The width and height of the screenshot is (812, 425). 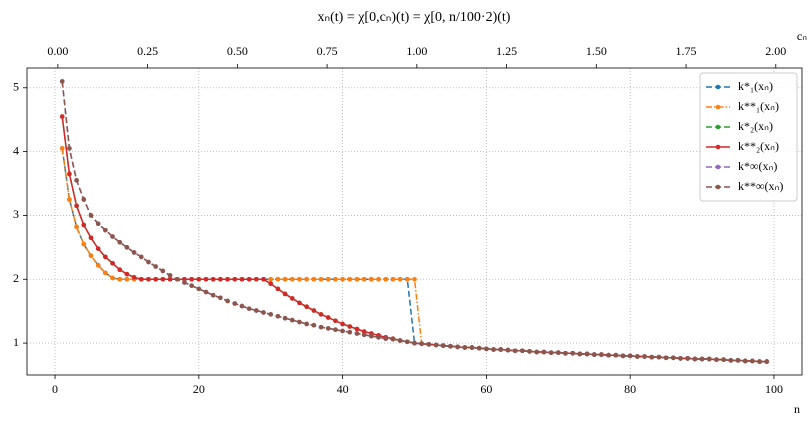 I want to click on x2-tick-label: 1.75, so click(x=686, y=51).